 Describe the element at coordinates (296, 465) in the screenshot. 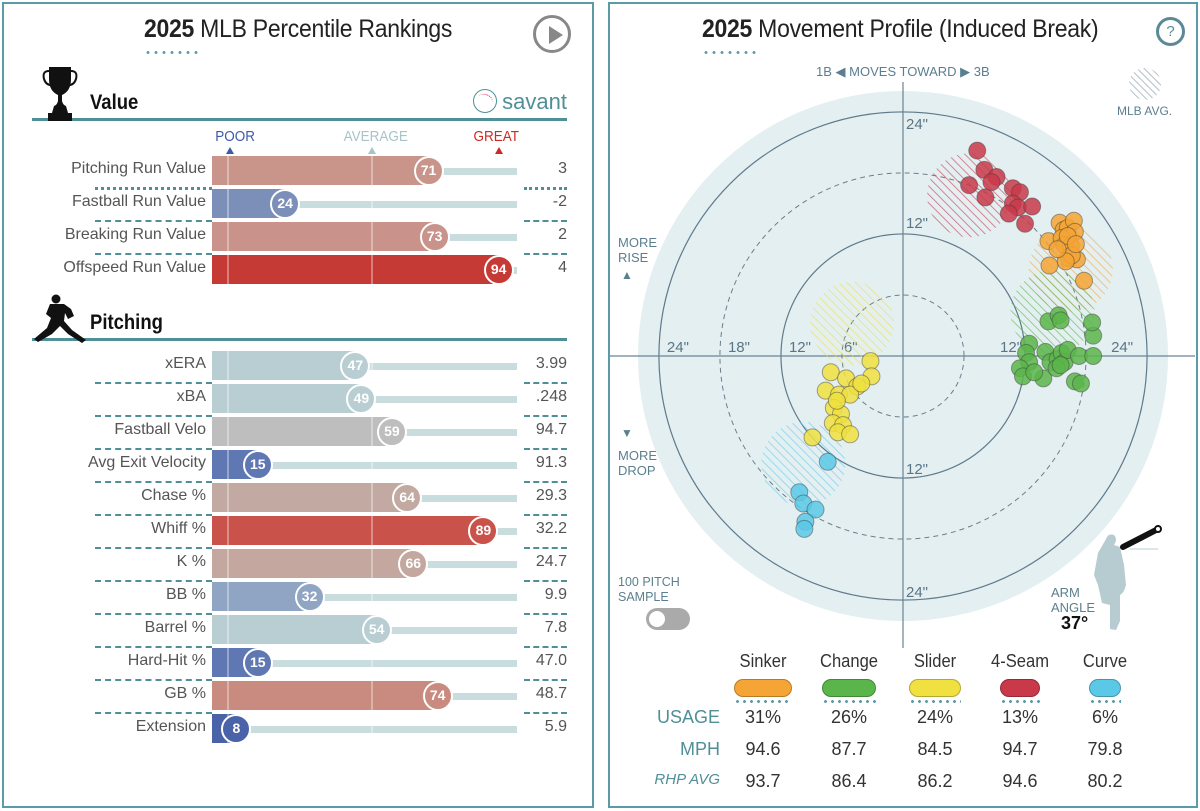

I see `percentile-row: Avg Exit Velocity 15 91.3` at that location.